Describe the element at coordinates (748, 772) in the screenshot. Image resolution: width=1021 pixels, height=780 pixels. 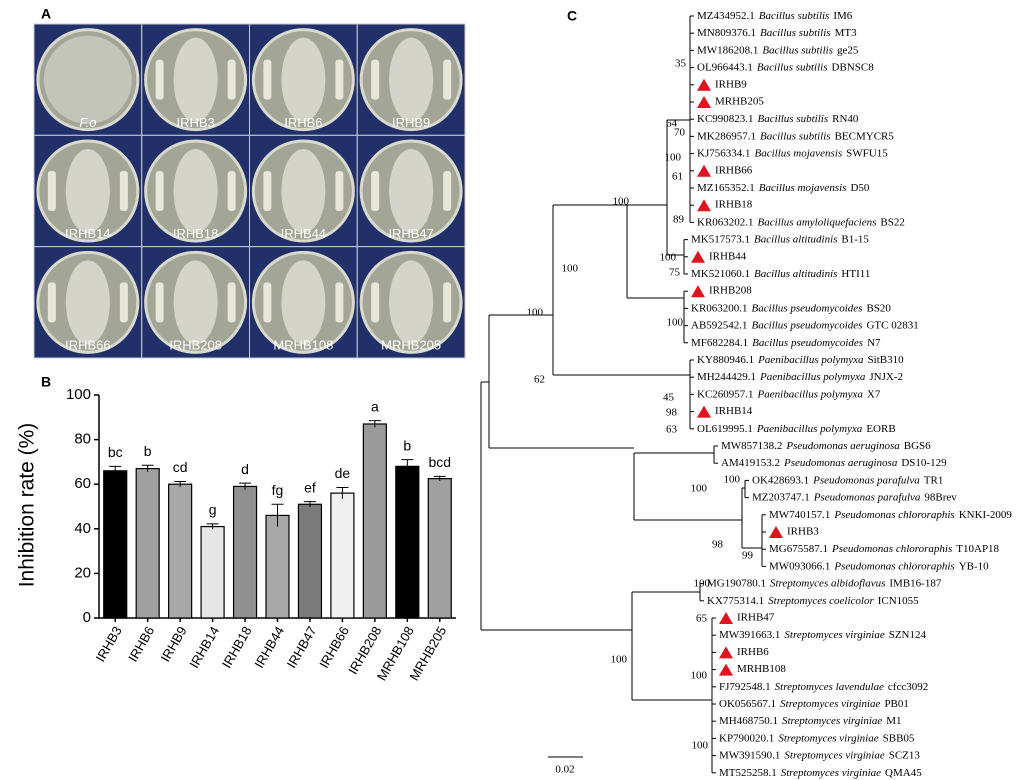
I see `accession: MT525258.1` at that location.